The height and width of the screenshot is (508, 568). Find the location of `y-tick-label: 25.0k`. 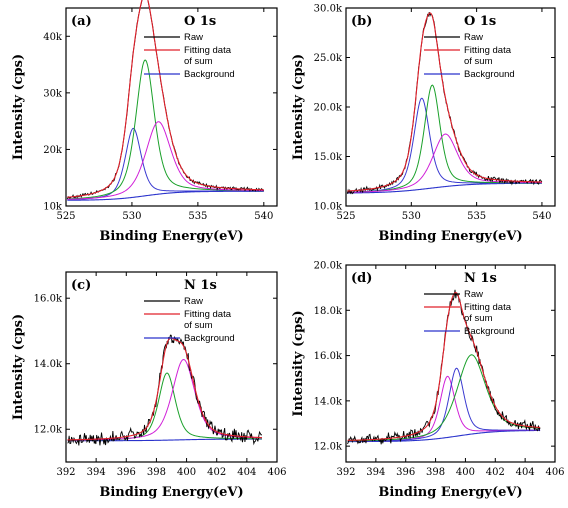

y-tick-label: 25.0k is located at coordinates (328, 58).